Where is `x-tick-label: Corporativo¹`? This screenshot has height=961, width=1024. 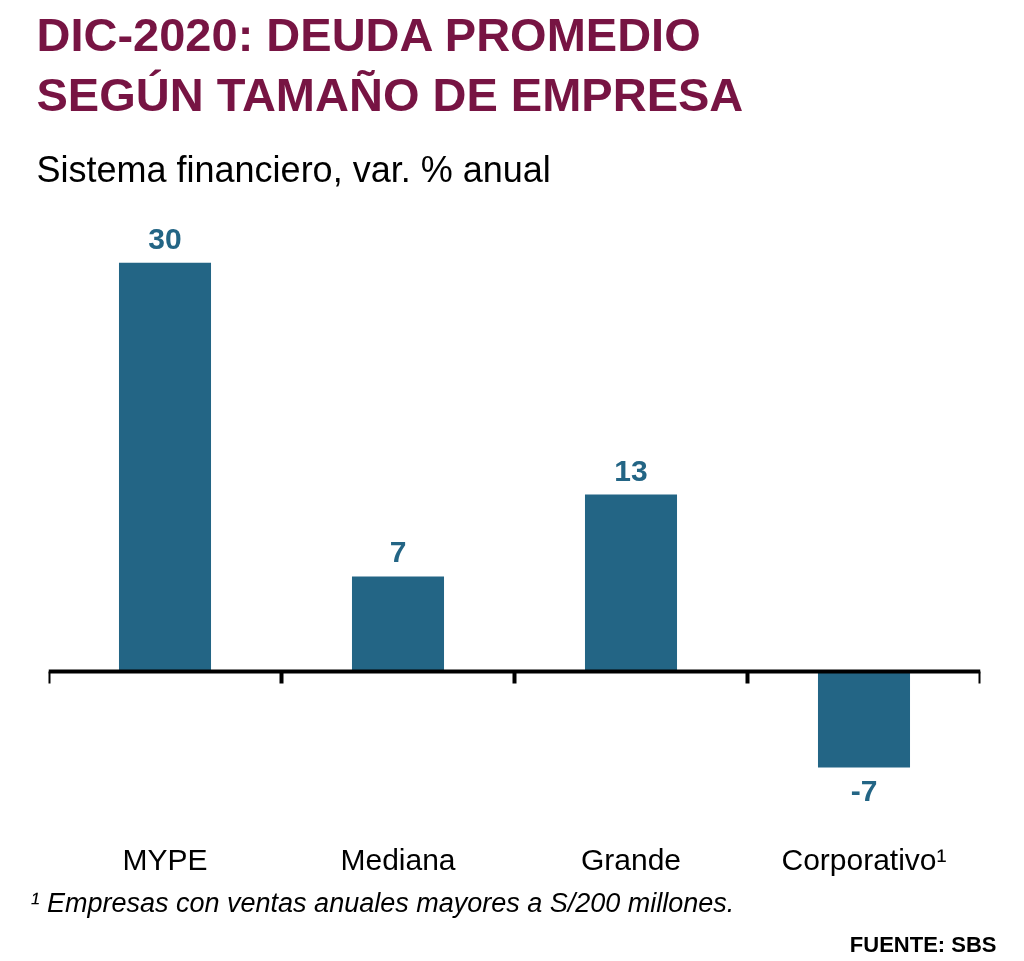 x-tick-label: Corporativo¹ is located at coordinates (864, 859).